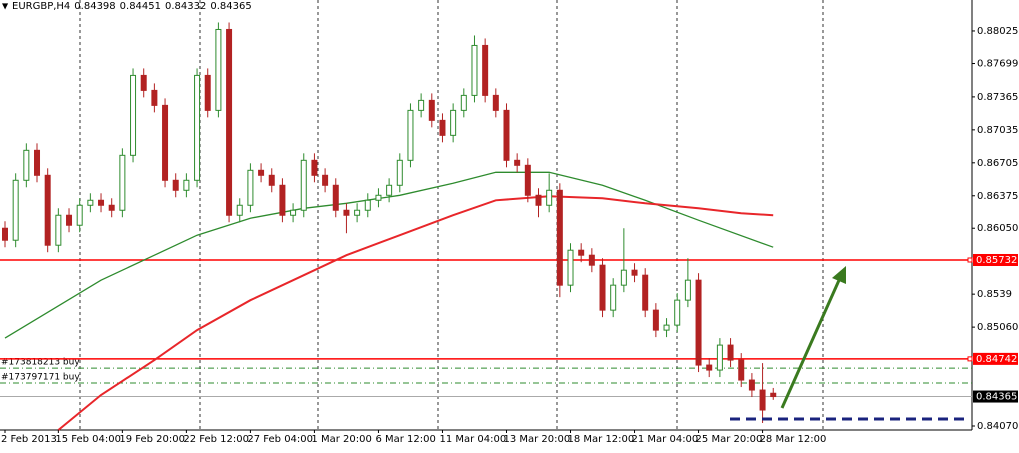  I want to click on x-tick-label: 11 Mar 04:00, so click(472, 439).